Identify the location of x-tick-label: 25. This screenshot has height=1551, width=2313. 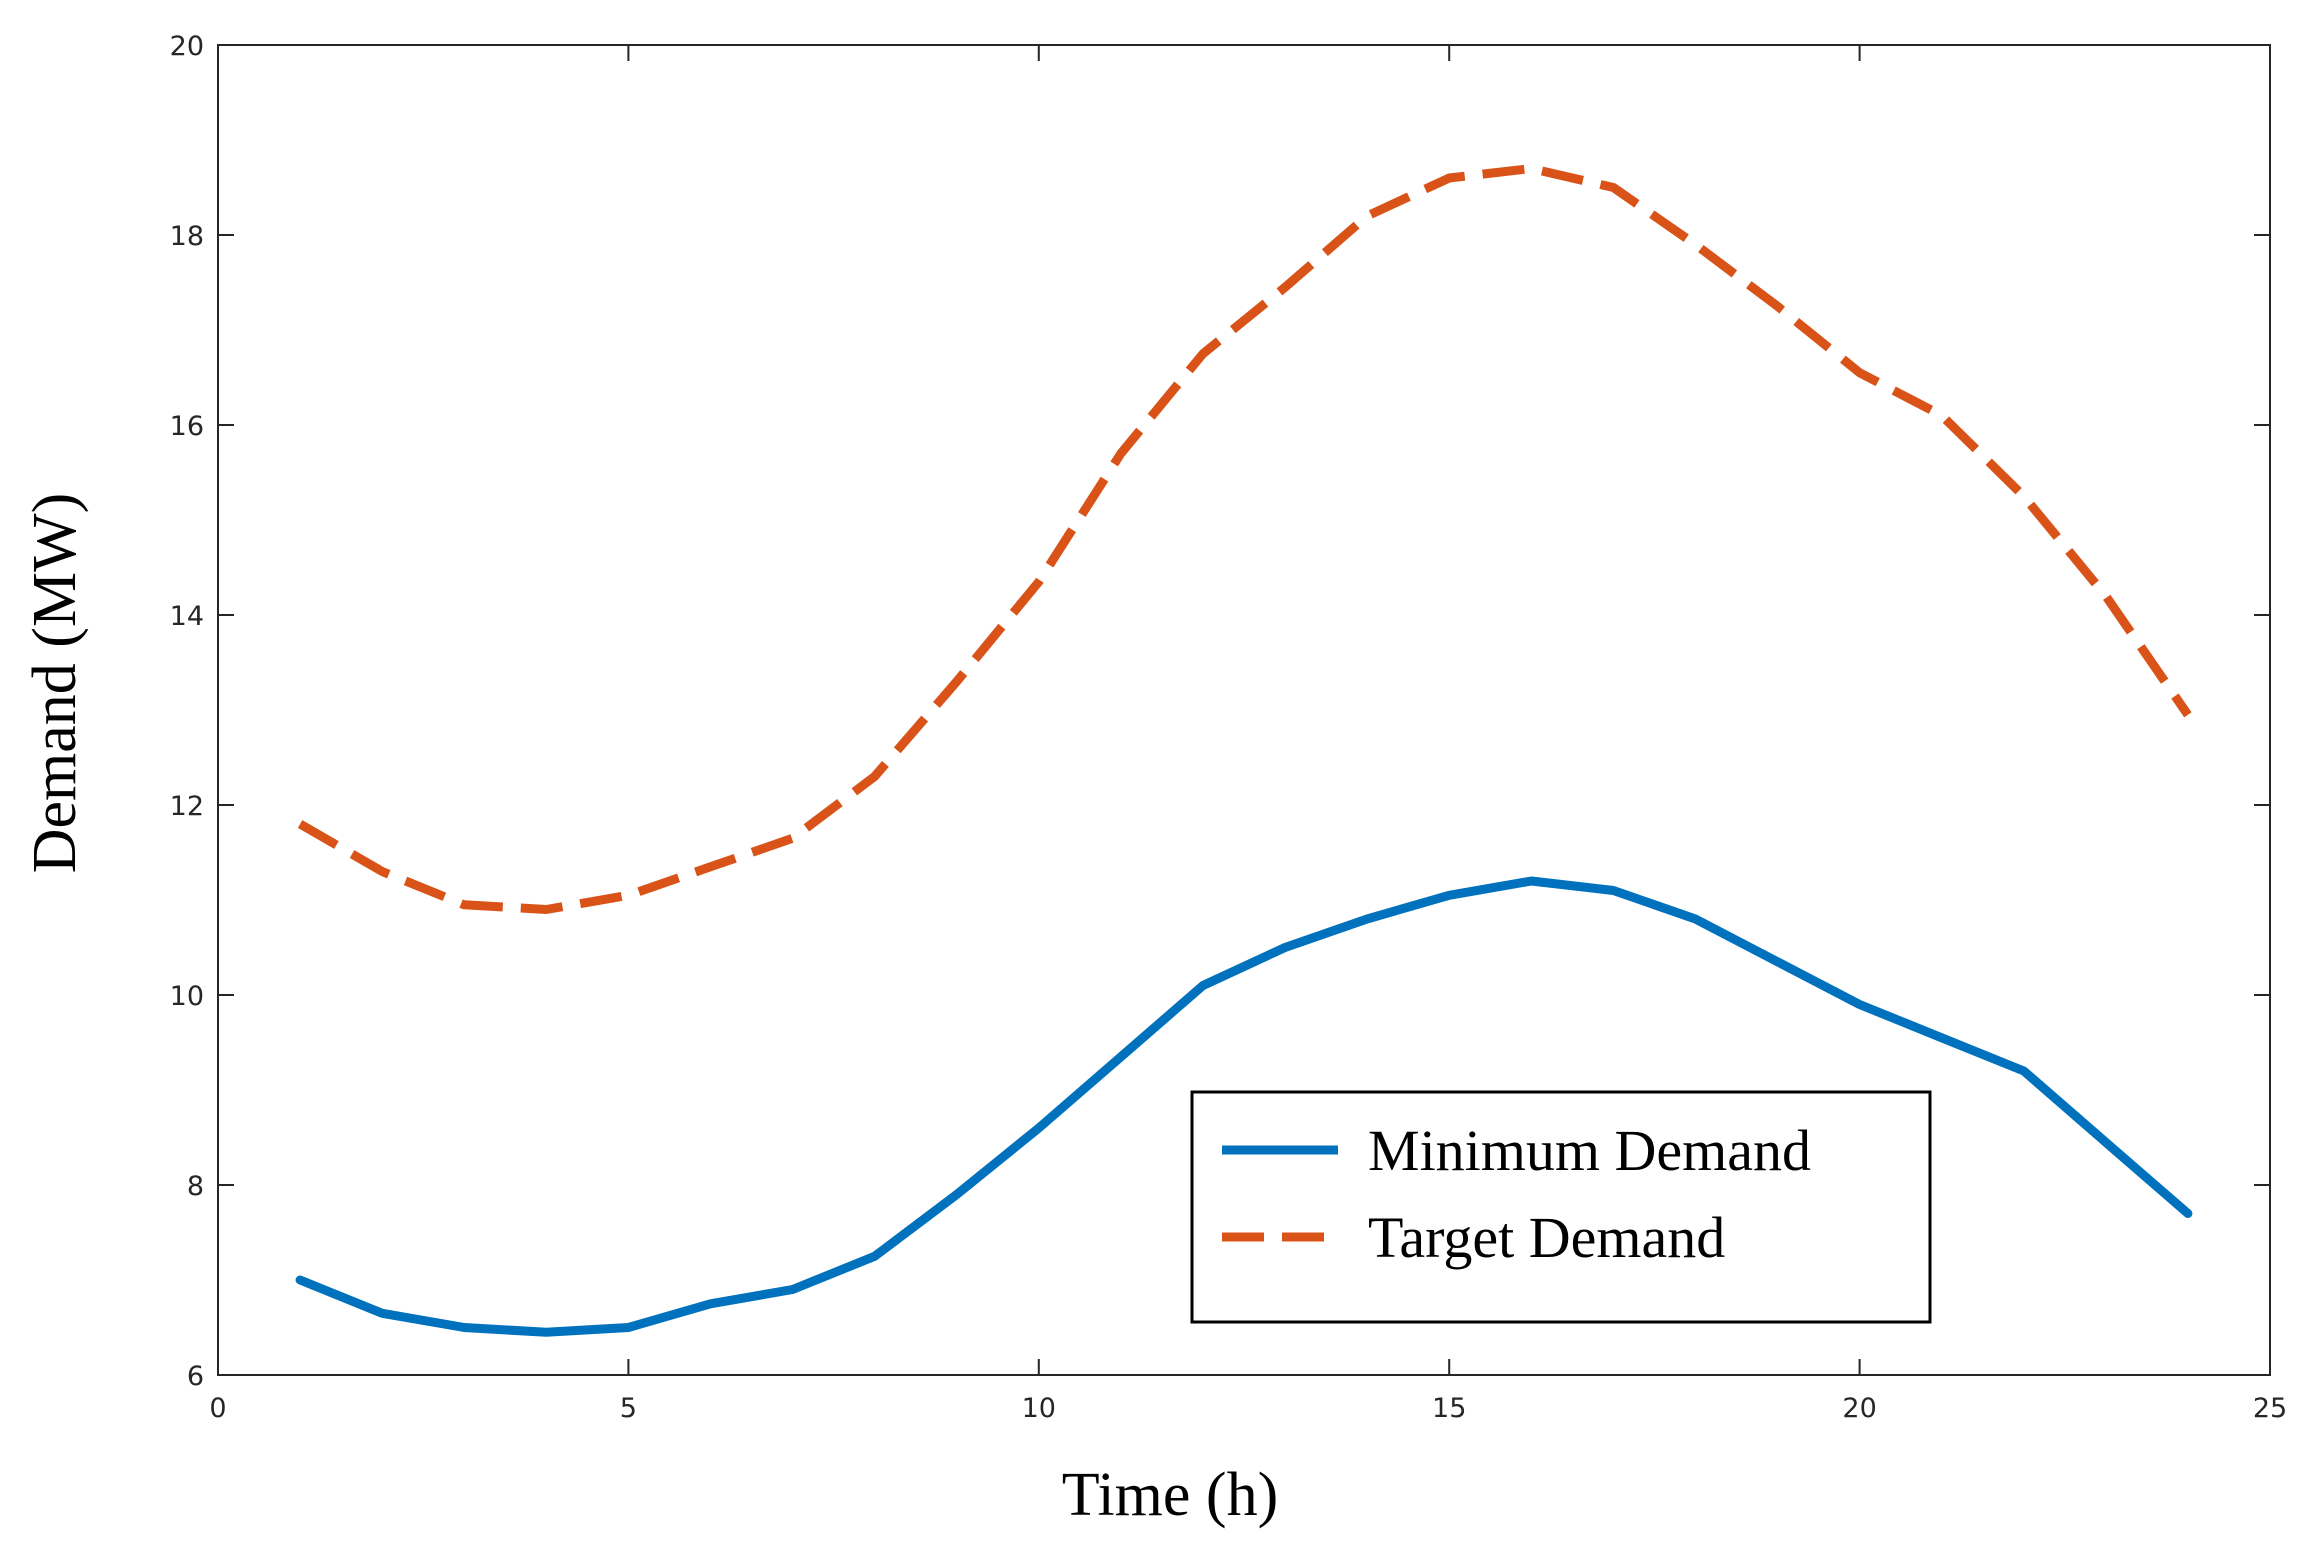
(2270, 1408).